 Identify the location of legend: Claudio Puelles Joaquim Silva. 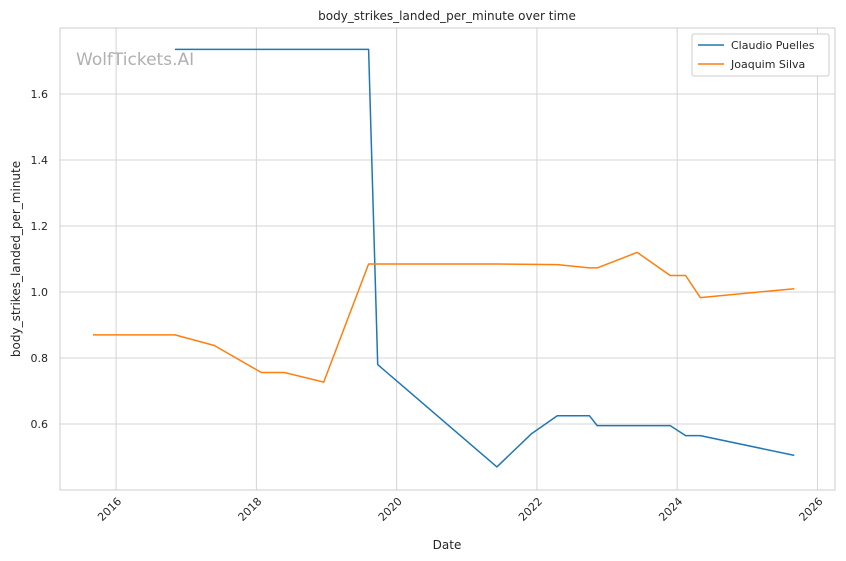
(760, 55).